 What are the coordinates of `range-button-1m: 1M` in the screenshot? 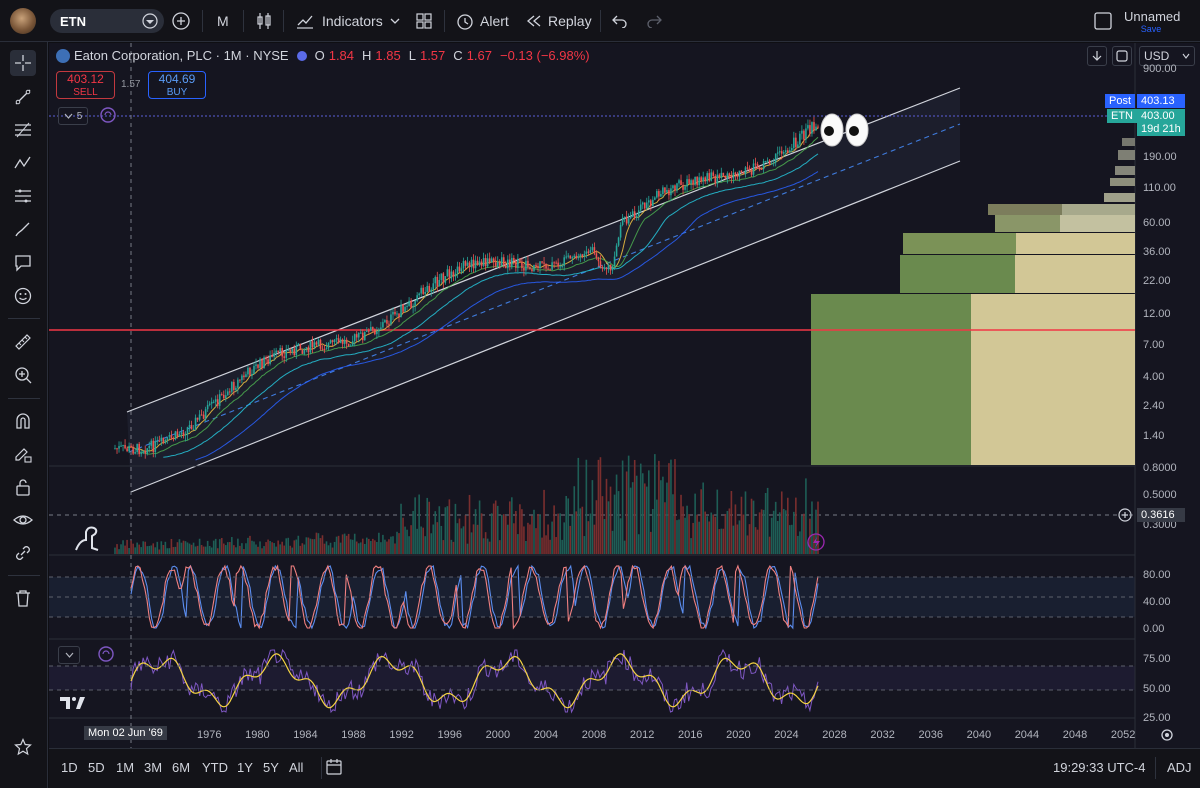 It's located at (125, 767).